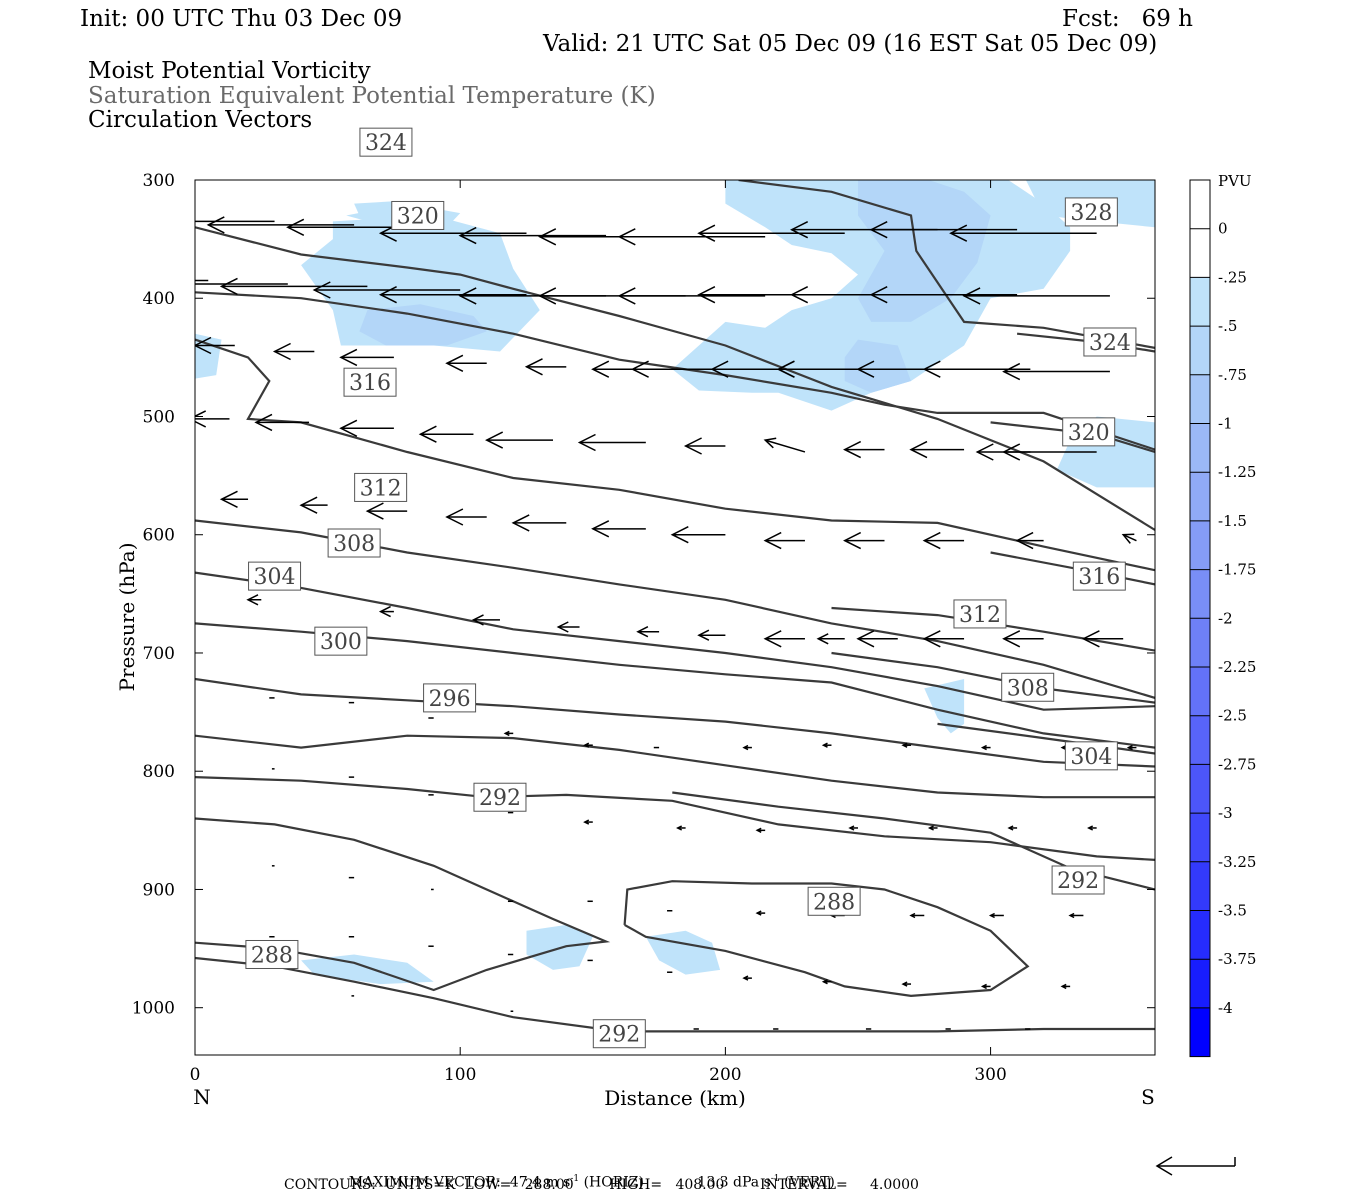 The image size is (1350, 1200). Describe the element at coordinates (202, 1097) in the screenshot. I see `north-end-label: N` at that location.